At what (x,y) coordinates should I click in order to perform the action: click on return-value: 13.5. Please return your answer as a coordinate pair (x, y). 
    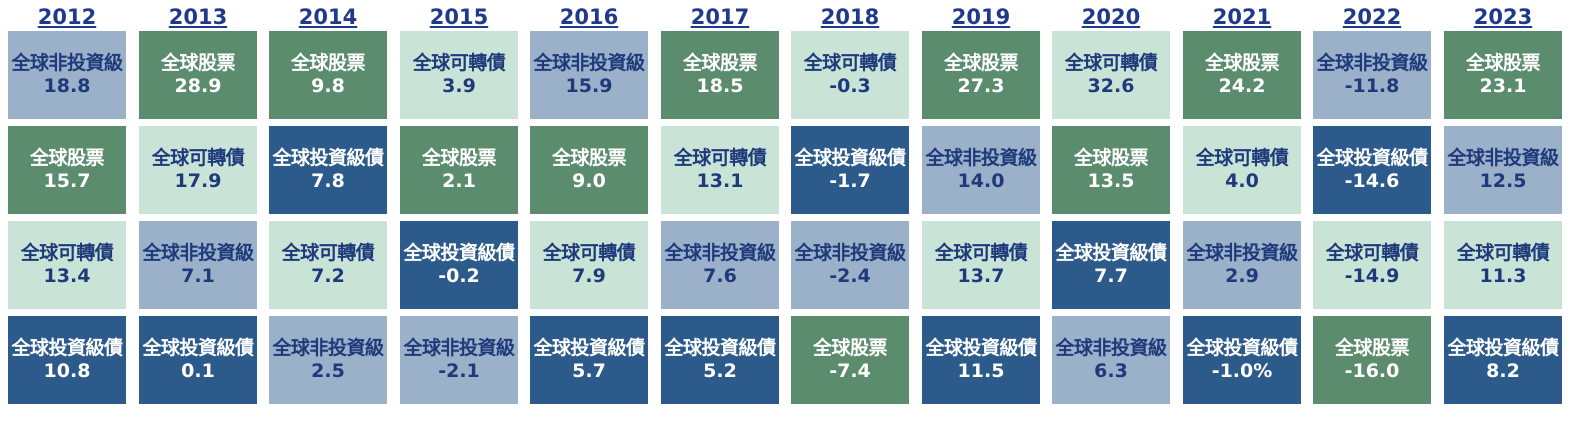
    Looking at the image, I should click on (1111, 181).